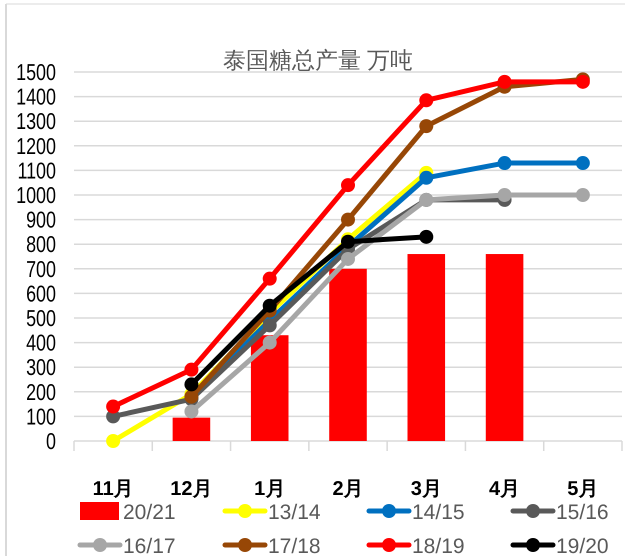 The height and width of the screenshot is (556, 625). I want to click on legend-label: 14/15, so click(438, 512).